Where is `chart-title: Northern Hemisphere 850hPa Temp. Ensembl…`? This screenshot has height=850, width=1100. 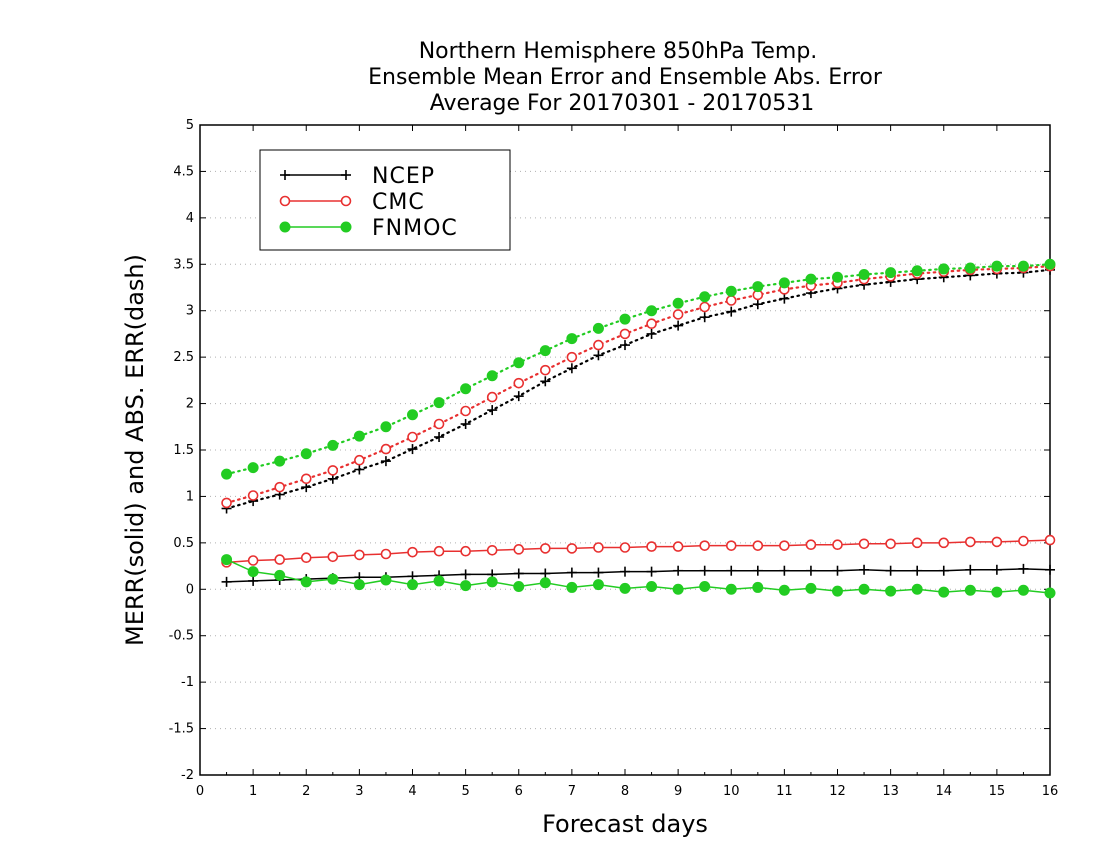
chart-title: Northern Hemisphere 850hPa Temp. Ensembl… is located at coordinates (625, 77).